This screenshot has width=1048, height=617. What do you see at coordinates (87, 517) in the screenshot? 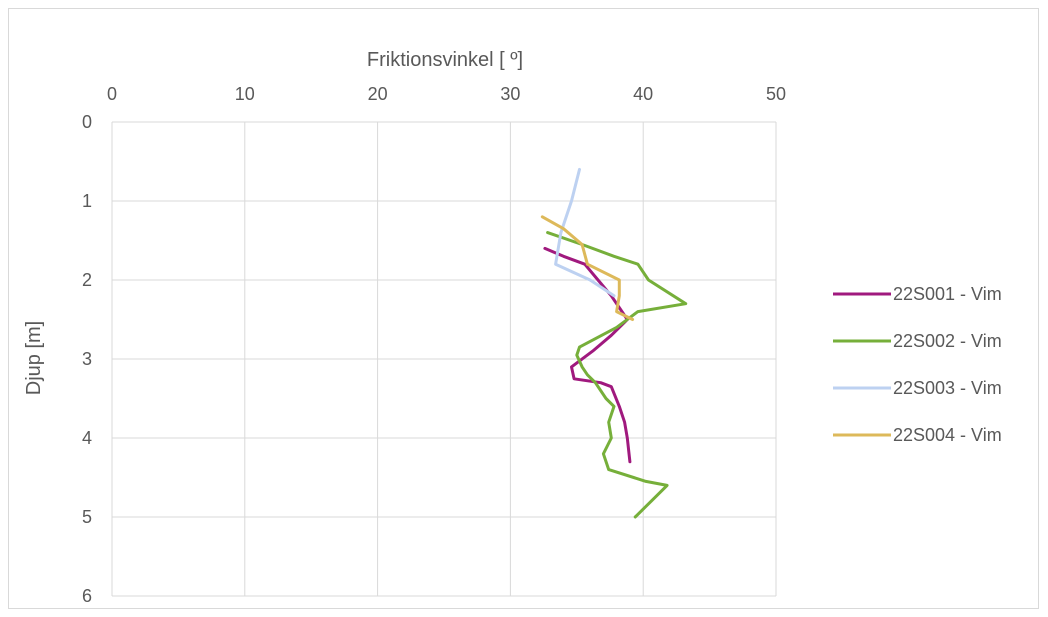
I see `y-tick-label: 5` at bounding box center [87, 517].